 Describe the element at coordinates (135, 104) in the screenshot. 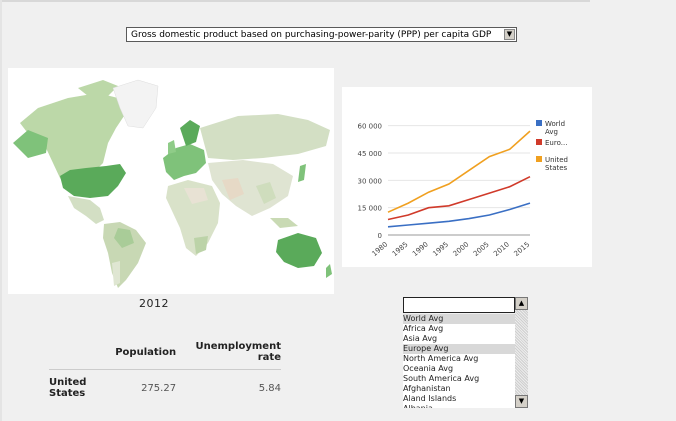

I see `map-region-greenland` at that location.